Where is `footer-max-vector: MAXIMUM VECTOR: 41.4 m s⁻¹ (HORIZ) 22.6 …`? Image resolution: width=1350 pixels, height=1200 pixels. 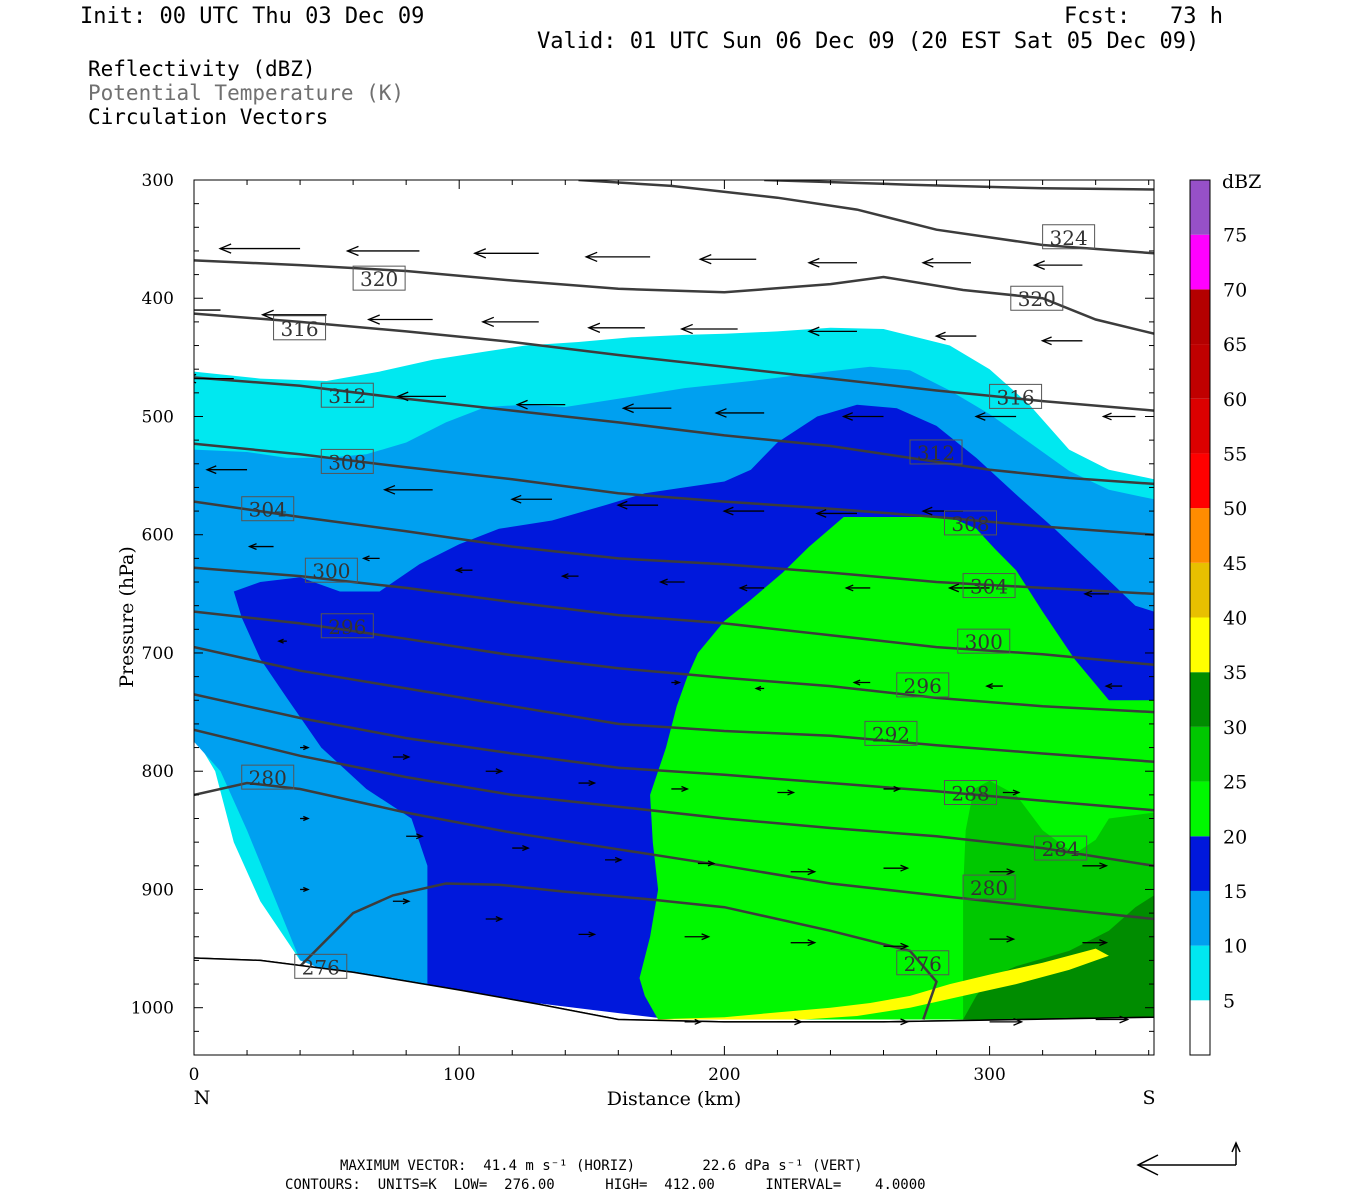
footer-max-vector: MAXIMUM VECTOR: 41.4 m s⁻¹ (HORIZ) 22.6 … is located at coordinates (601, 1166).